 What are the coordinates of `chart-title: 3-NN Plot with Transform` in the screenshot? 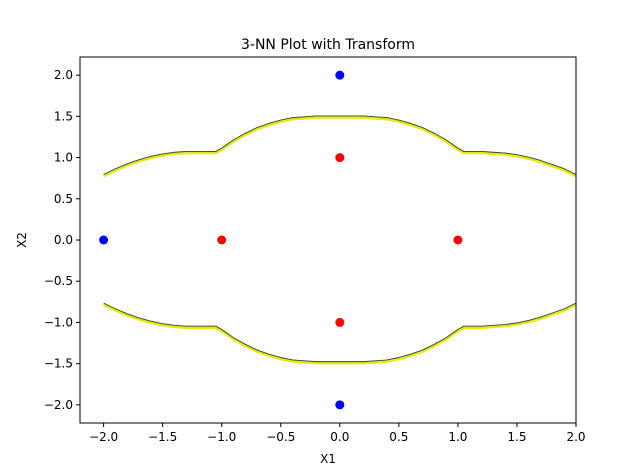 It's located at (328, 45).